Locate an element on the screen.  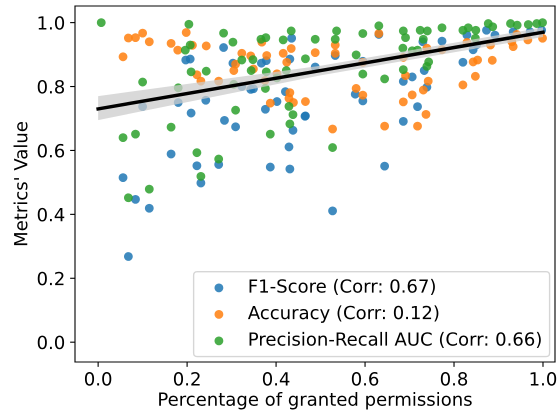
y-tick-label: 1.0 is located at coordinates (51, 23).